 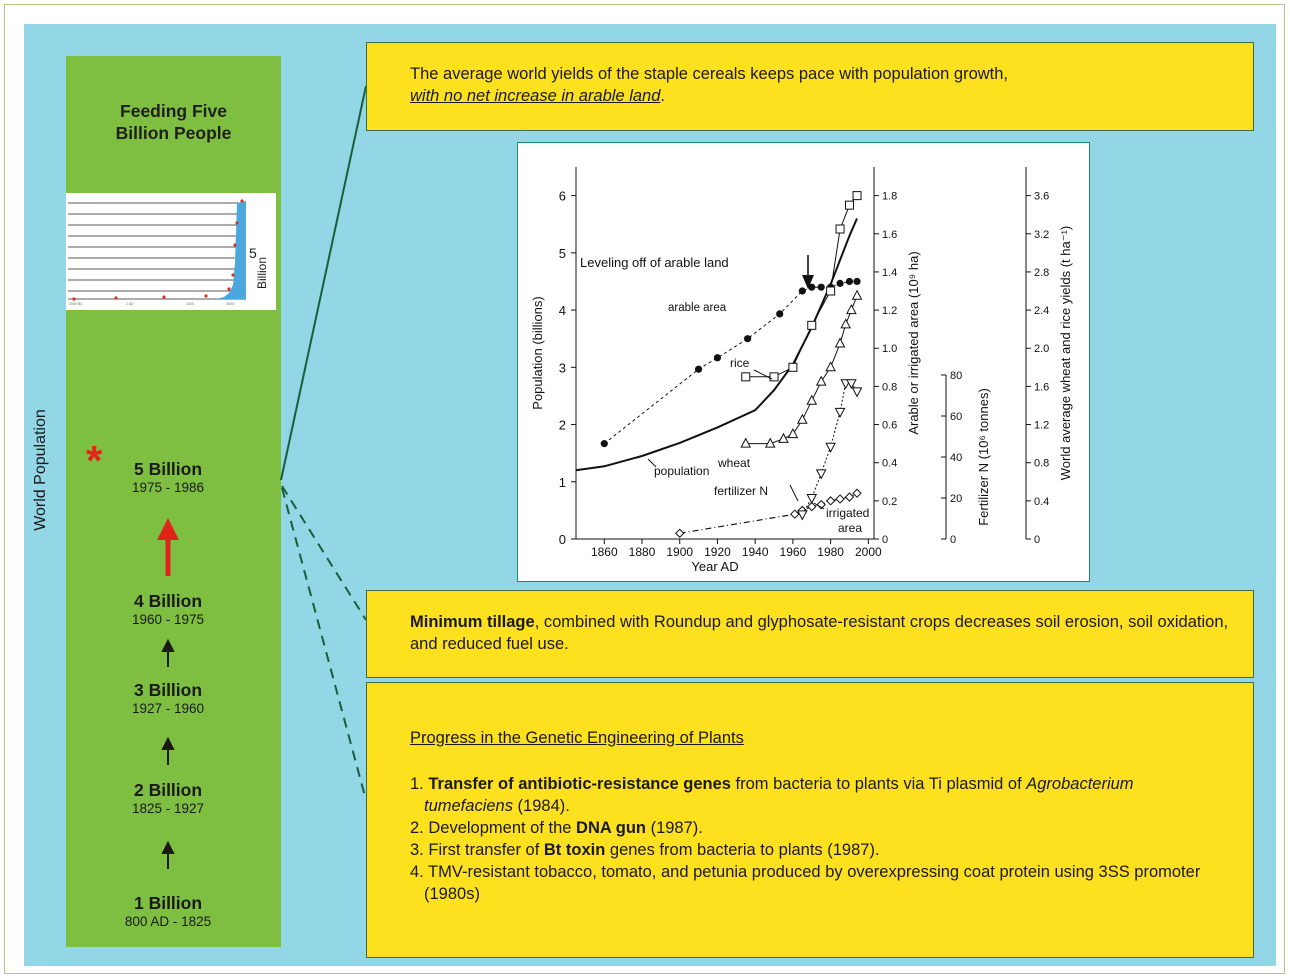 What do you see at coordinates (94, 460) in the screenshot?
I see `red-asterisk-icon: *` at bounding box center [94, 460].